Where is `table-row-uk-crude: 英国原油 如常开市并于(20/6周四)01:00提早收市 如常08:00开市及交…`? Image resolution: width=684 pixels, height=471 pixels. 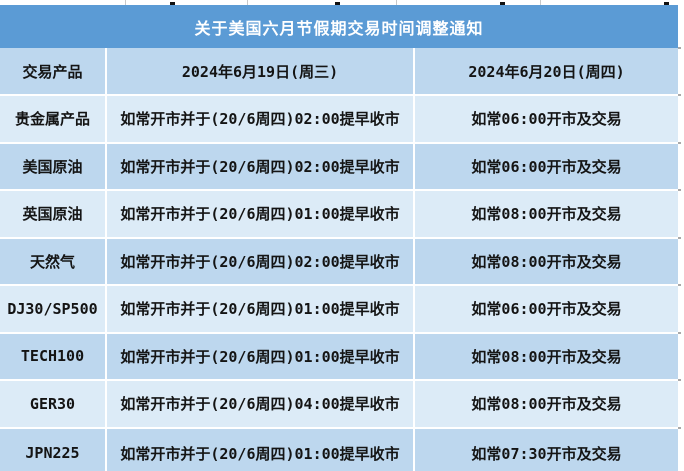
table-row-uk-crude: 英国原油 如常开市并于(20/6周四)01:00提早收市 如常08:00开市及交… is located at coordinates (339, 214).